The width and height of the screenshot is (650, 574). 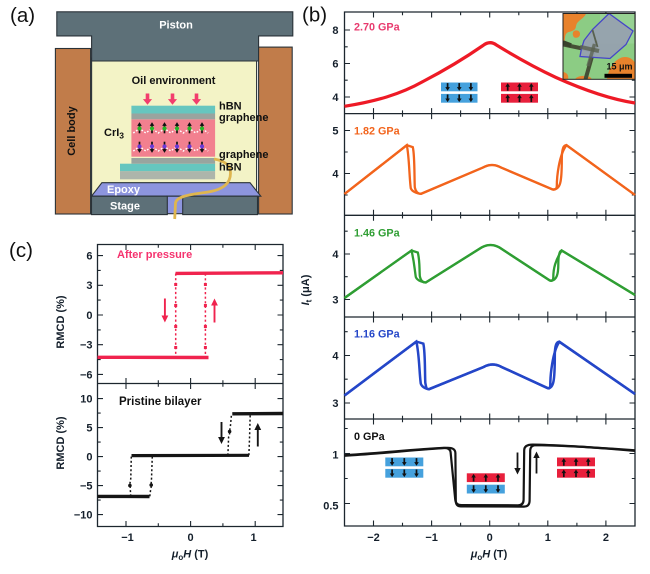 I want to click on svg-text: 15 μm, so click(x=619, y=67).